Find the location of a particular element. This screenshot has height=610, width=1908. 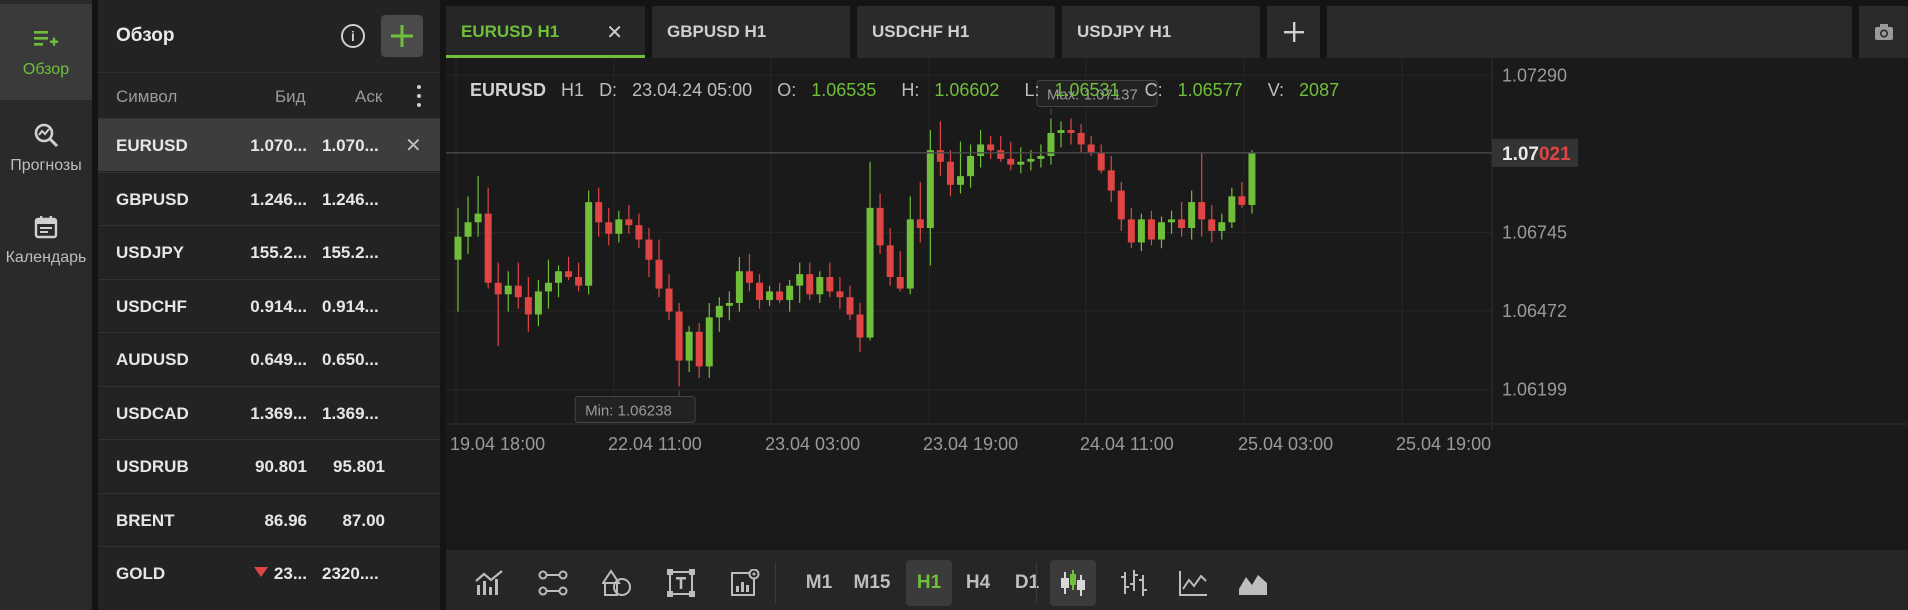

left-nav: Обзор Прогнозы Календарь is located at coordinates (46, 305).